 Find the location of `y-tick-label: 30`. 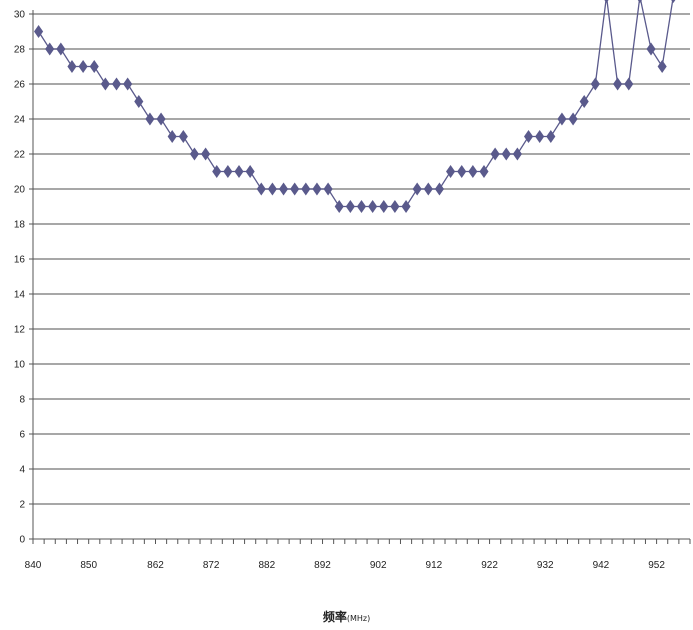

y-tick-label: 30 is located at coordinates (20, 15).